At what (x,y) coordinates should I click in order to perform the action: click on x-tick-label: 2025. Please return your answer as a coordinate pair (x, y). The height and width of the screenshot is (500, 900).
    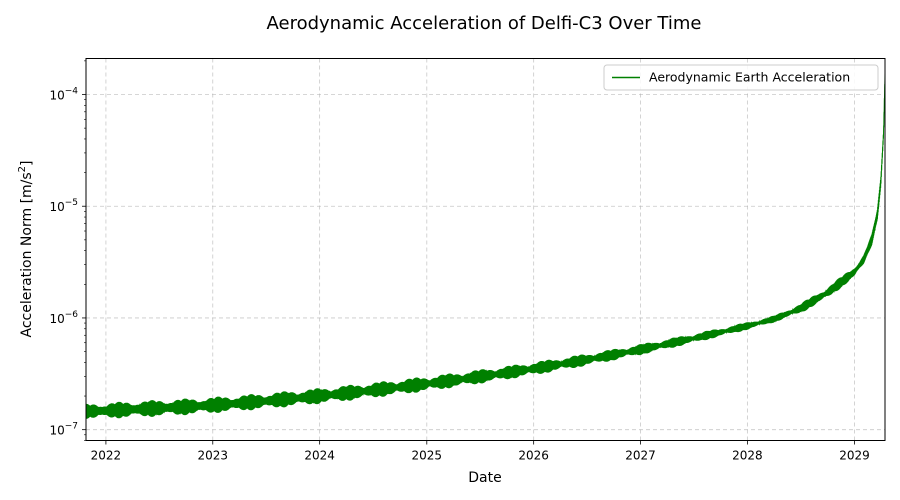
    Looking at the image, I should click on (427, 456).